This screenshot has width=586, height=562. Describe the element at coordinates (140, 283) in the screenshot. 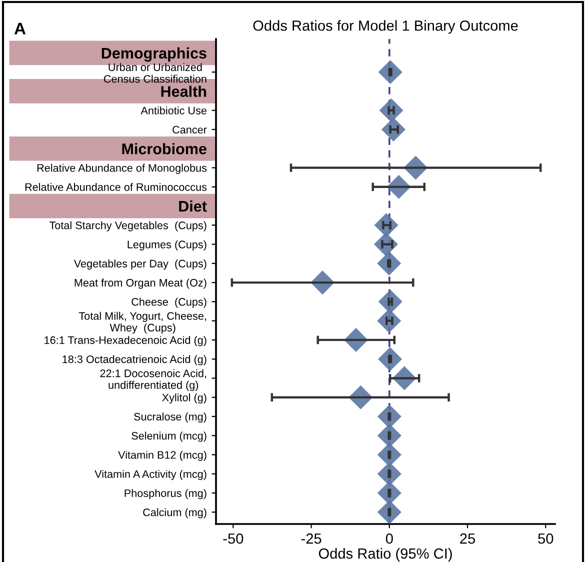

I see `y-tick-label: Meat from Organ Meat (Oz)` at that location.